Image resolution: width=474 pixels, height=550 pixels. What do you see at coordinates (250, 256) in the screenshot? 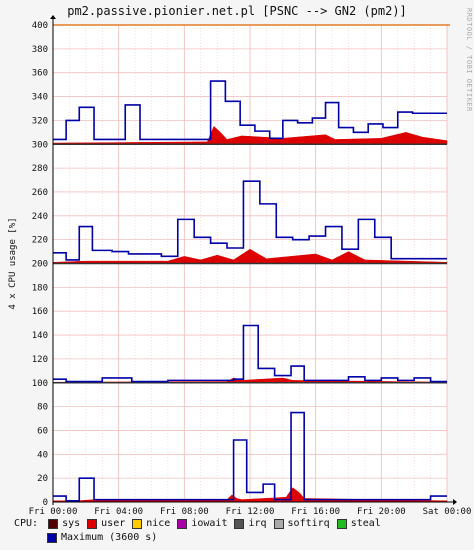
I see `user-area-cpu2` at bounding box center [250, 256].